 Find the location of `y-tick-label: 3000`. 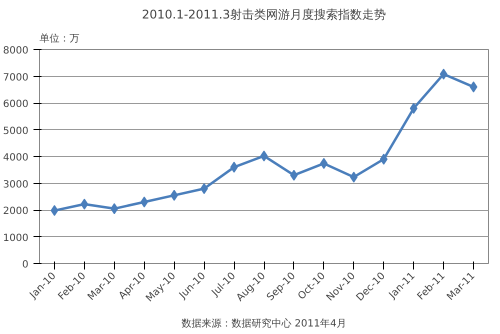

y-tick-label: 3000 is located at coordinates (16, 184).